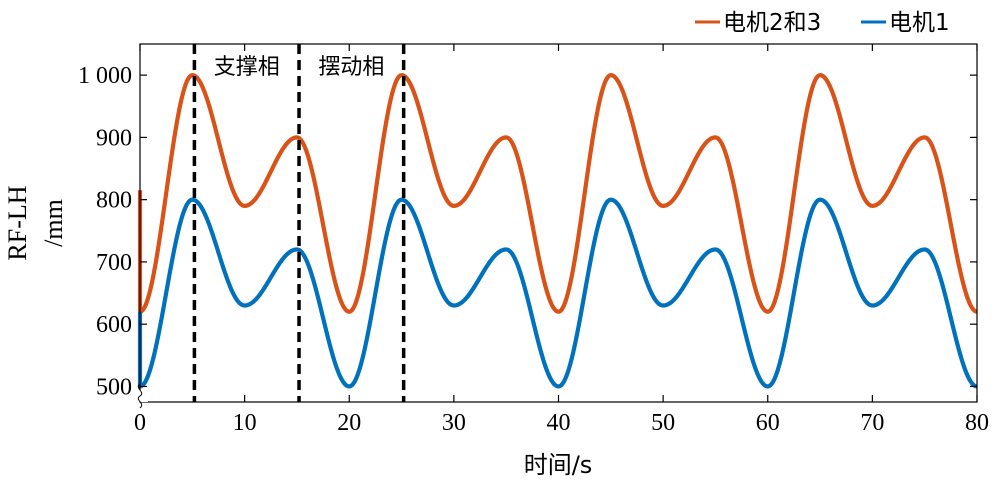 The height and width of the screenshot is (483, 1000). I want to click on x-axis-label: 时间/s, so click(558, 465).